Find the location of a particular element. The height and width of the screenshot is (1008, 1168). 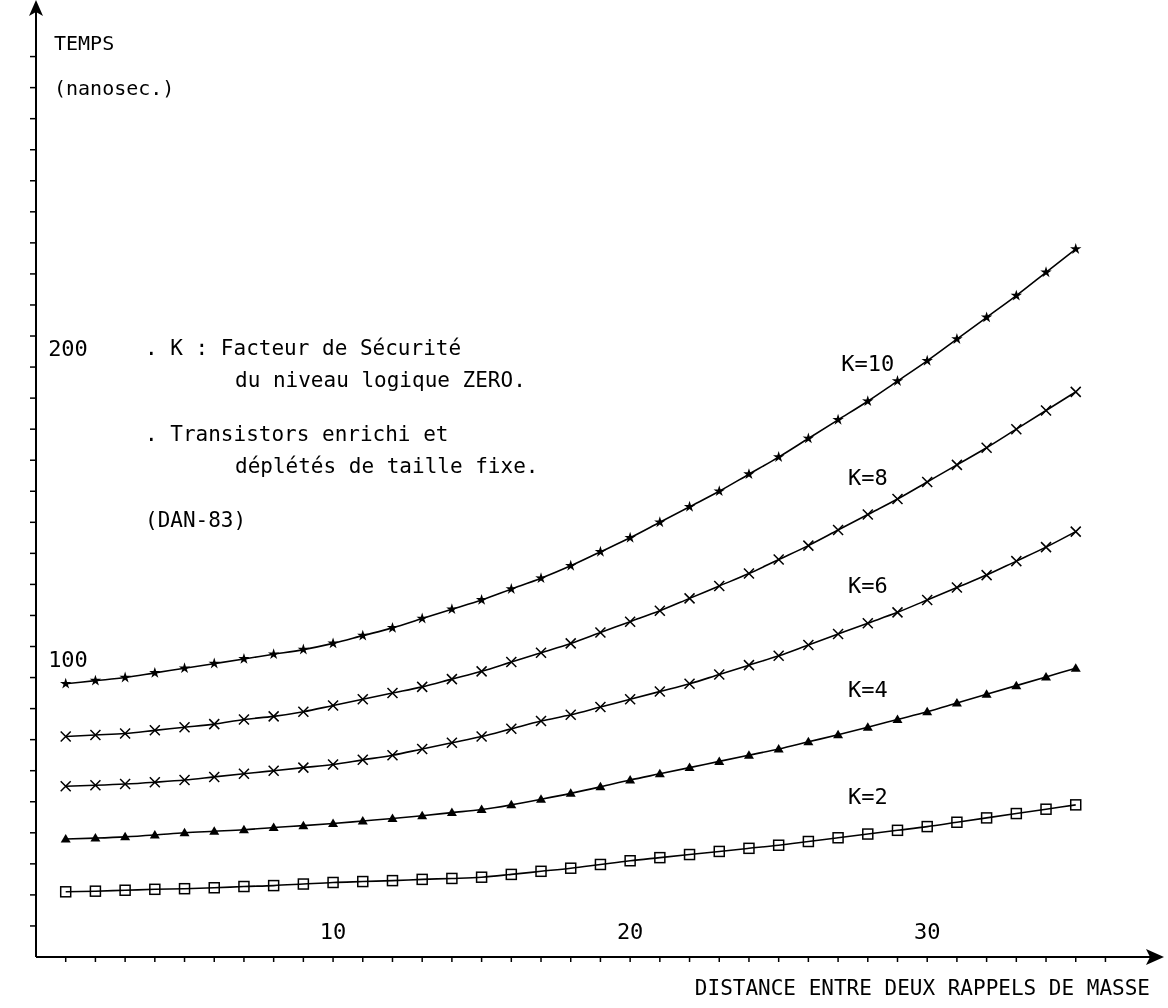

x-axis-title: DISTANCE ENTRE DEUX RAPPELS DE MASSE is located at coordinates (922, 988).